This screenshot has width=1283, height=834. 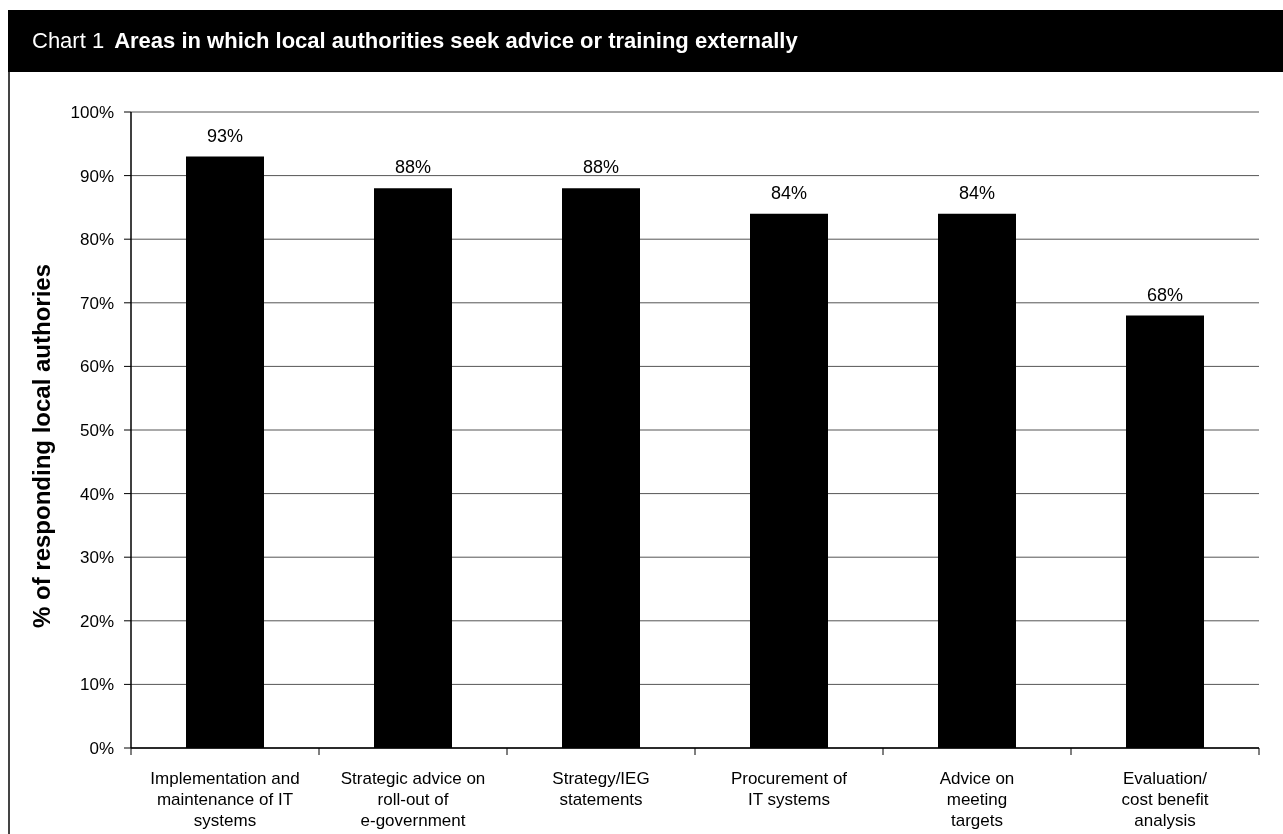 What do you see at coordinates (413, 799) in the screenshot?
I see `x-tick-label: Strategic advice on roll-out of e-government` at bounding box center [413, 799].